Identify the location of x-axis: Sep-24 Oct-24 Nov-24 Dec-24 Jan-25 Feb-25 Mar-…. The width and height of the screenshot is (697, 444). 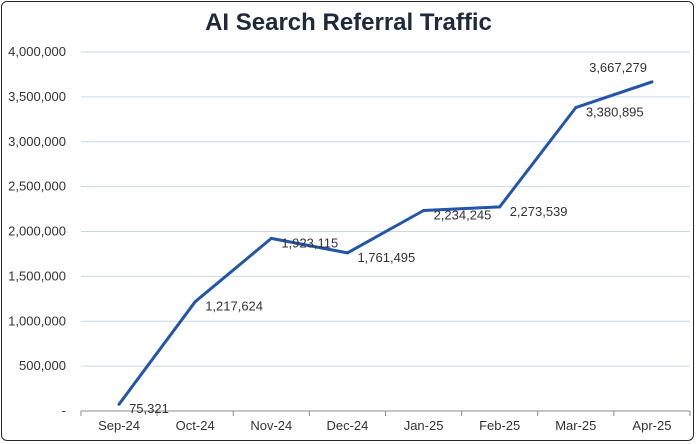
(385, 421).